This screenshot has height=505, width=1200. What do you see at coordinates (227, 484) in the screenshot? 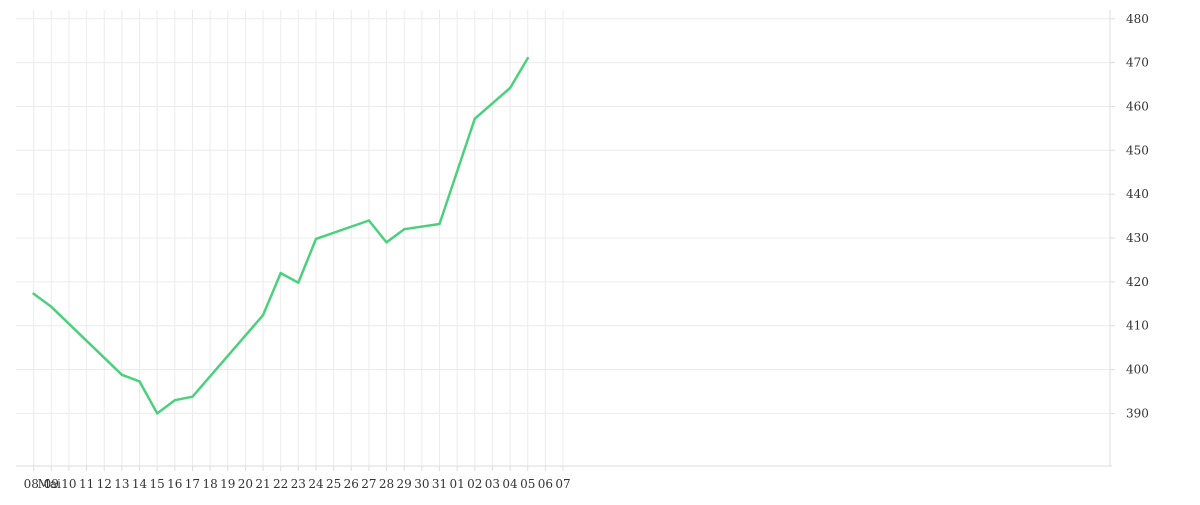
I see `x-tick-label: 19` at bounding box center [227, 484].